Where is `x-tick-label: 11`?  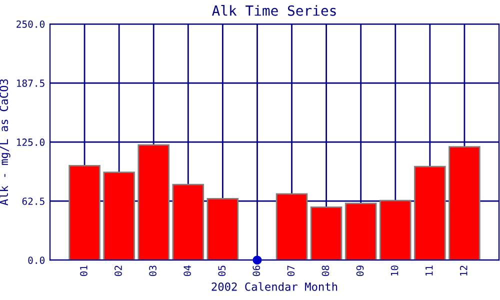
x-tick-label: 11 is located at coordinates (429, 271).